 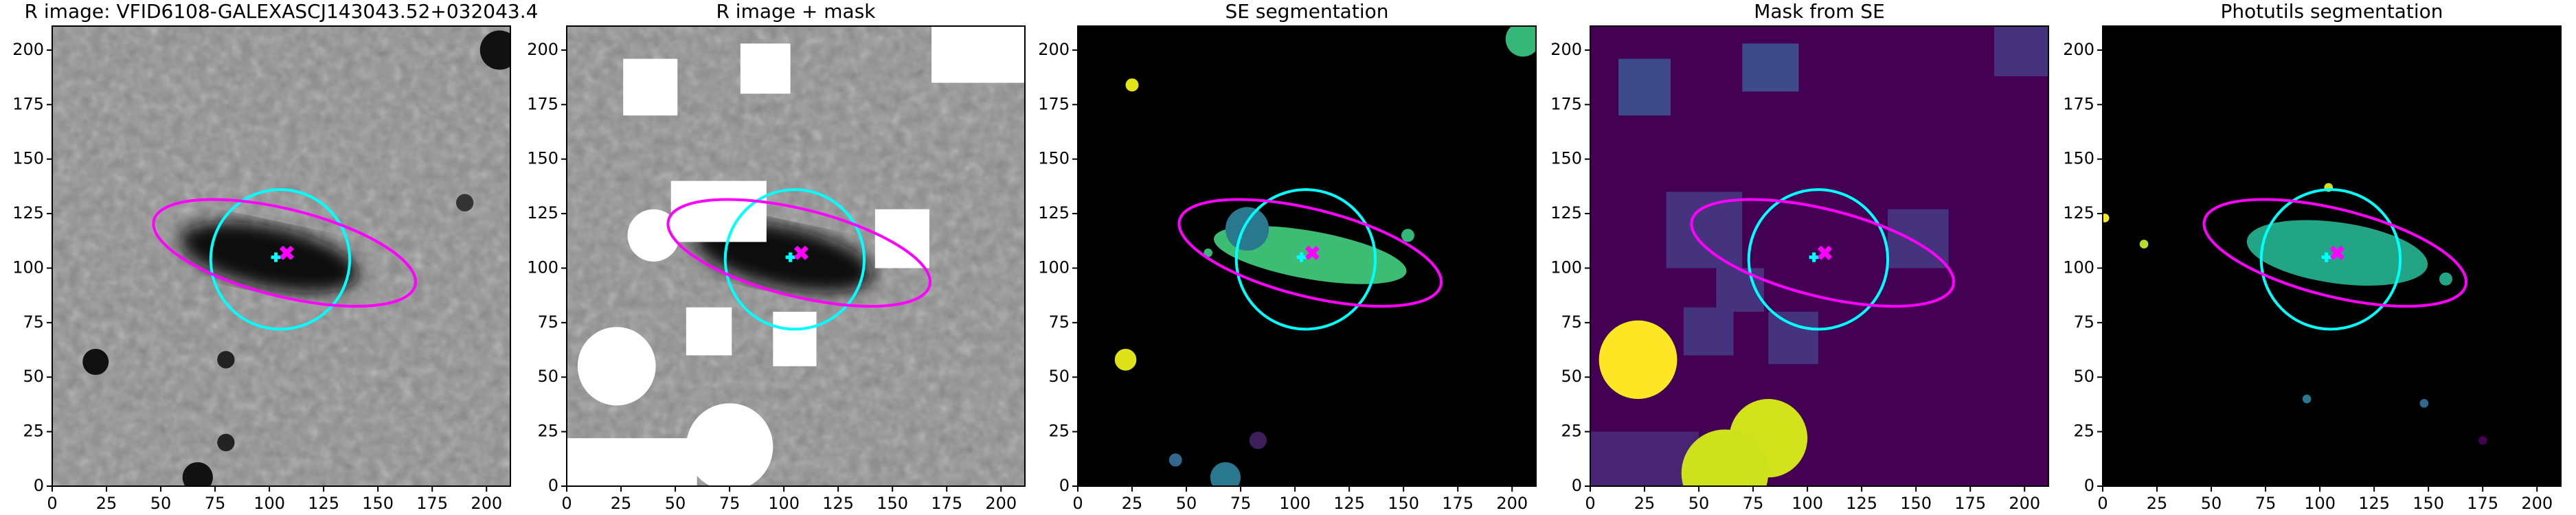 What do you see at coordinates (39, 485) in the screenshot?
I see `y-tick-label: 0` at bounding box center [39, 485].